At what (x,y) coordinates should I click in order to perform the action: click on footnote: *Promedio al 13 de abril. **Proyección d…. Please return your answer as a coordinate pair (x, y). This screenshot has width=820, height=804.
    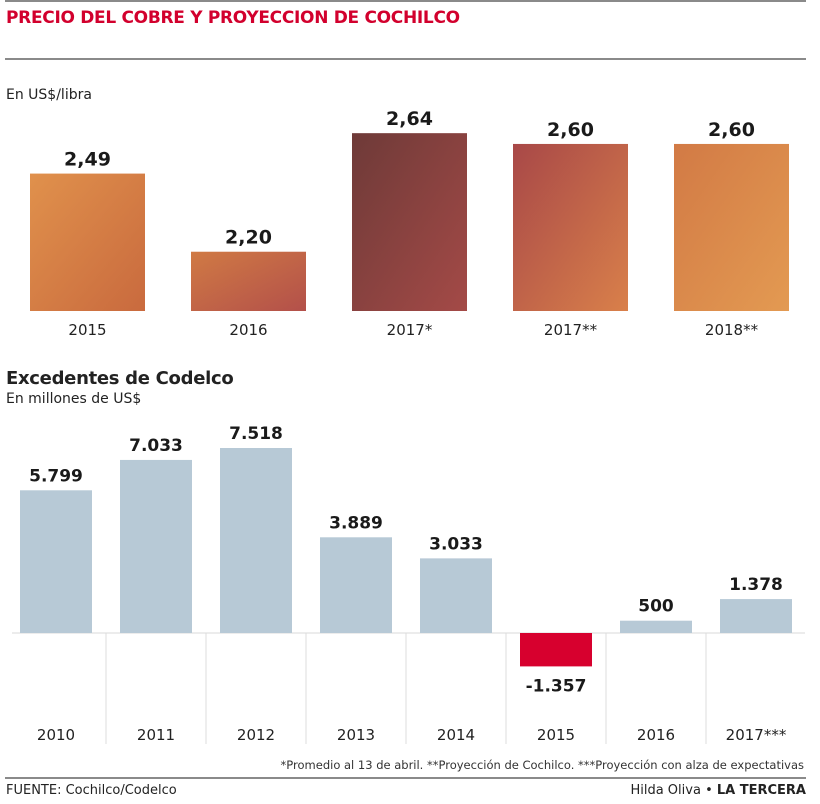
    Looking at the image, I should click on (542, 765).